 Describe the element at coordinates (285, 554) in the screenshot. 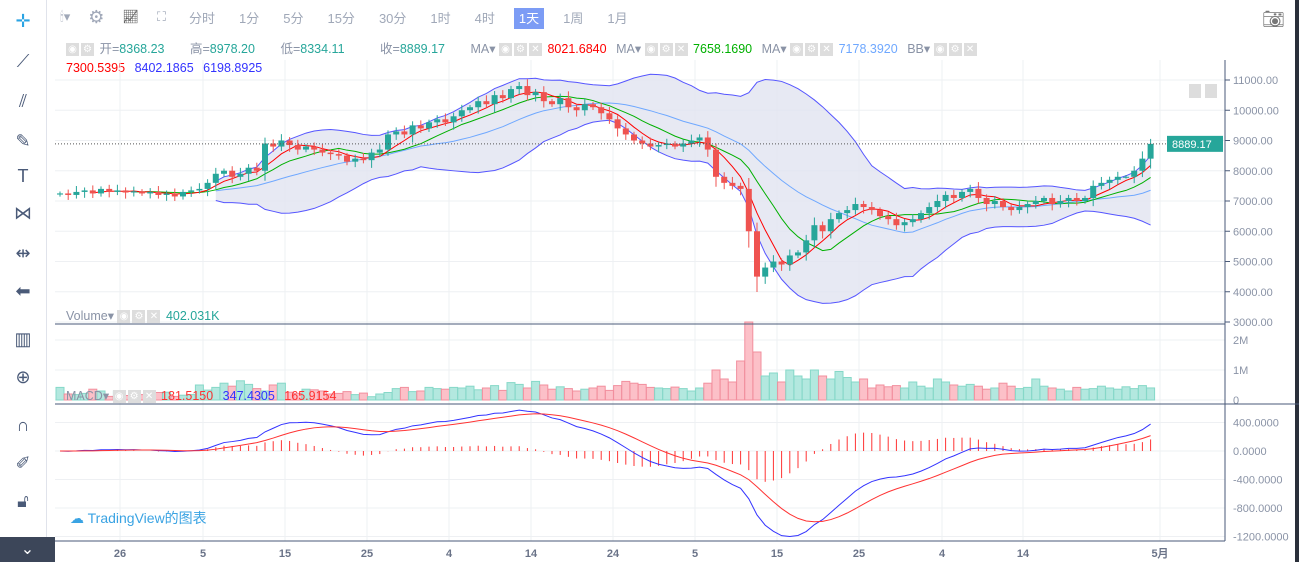

I see `date-tick-label: 15` at that location.